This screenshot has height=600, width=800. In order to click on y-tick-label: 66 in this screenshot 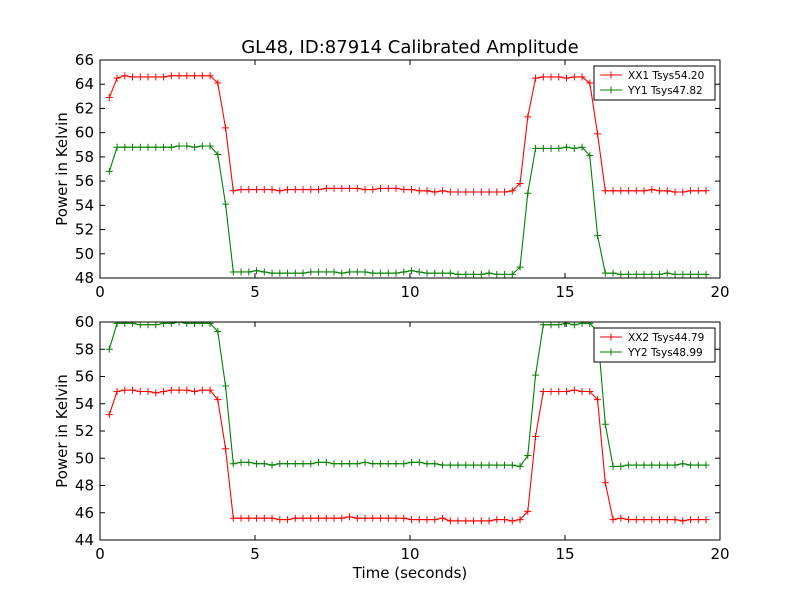, I will do `click(84, 60)`.